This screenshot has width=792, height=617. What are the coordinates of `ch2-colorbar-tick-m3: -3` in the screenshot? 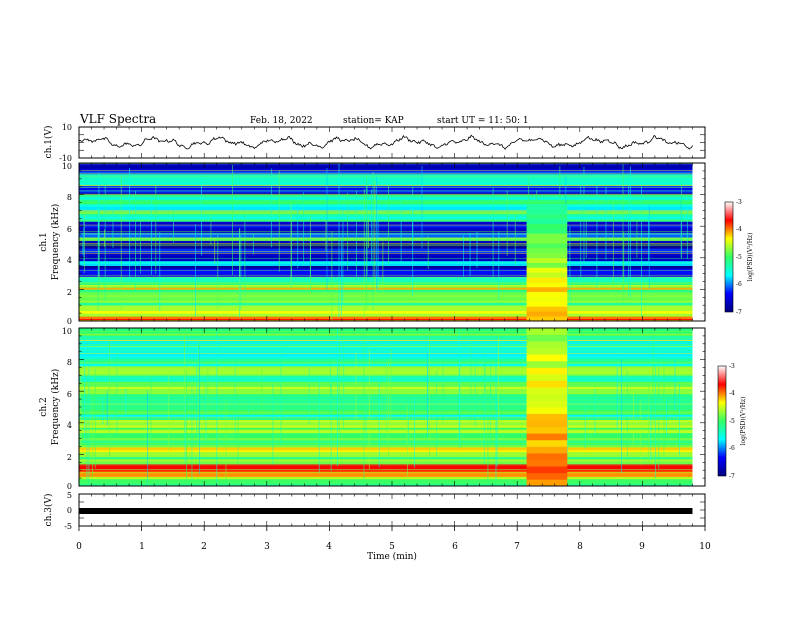 It's located at (732, 366).